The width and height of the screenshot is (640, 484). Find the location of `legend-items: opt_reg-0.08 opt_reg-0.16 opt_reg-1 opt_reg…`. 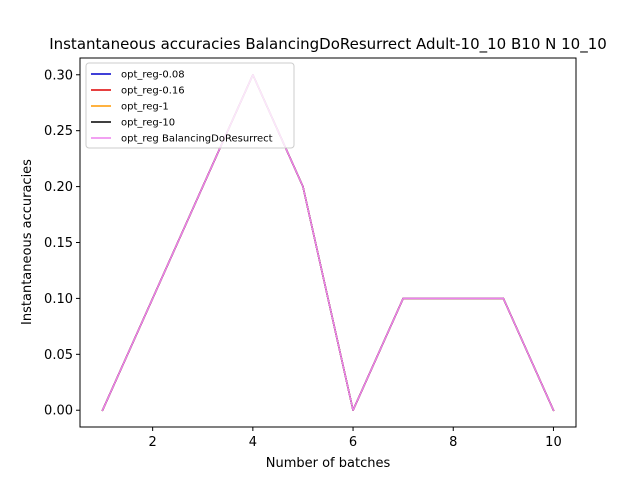

legend-items: opt_reg-0.08 opt_reg-0.16 opt_reg-1 opt_reg… is located at coordinates (182, 107).